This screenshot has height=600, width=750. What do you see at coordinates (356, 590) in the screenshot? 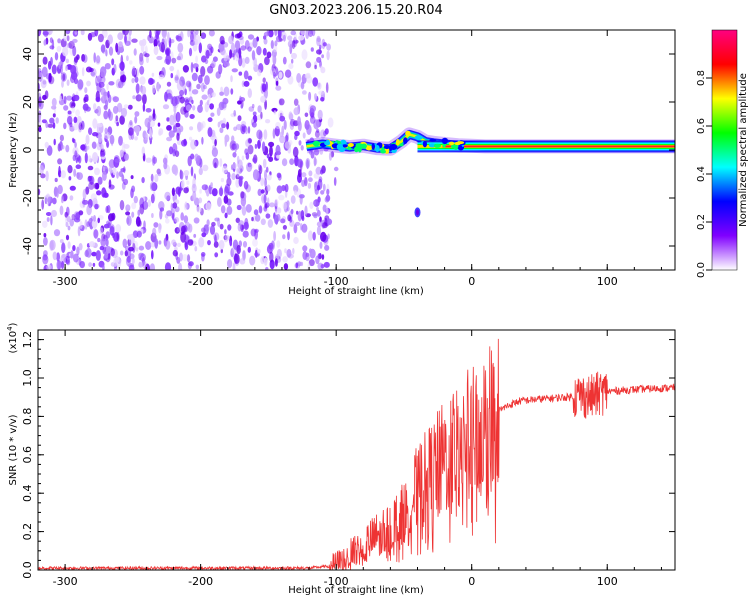
I see `snr-xlabel: Height of straight line (km)` at bounding box center [356, 590].